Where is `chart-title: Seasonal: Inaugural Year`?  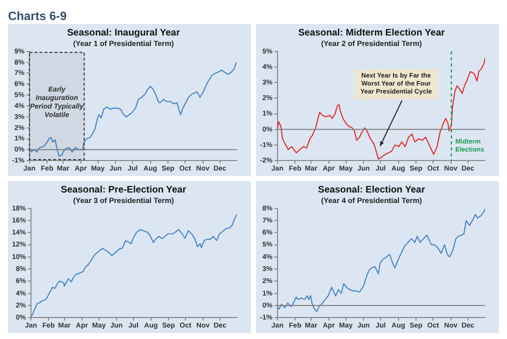
chart-title: Seasonal: Inaugural Year is located at coordinates (123, 32).